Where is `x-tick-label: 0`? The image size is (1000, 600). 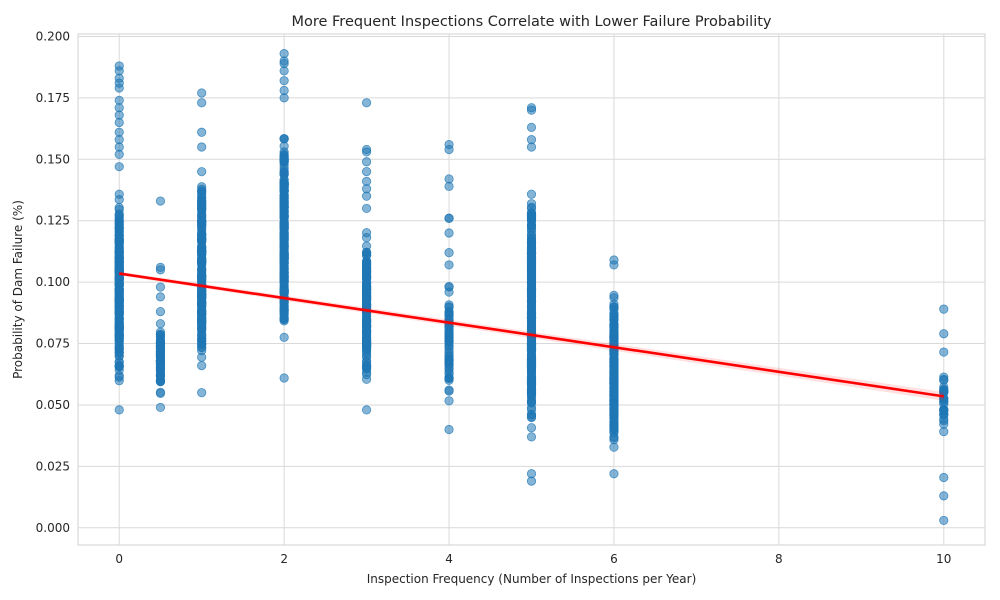 x-tick-label: 0 is located at coordinates (119, 559).